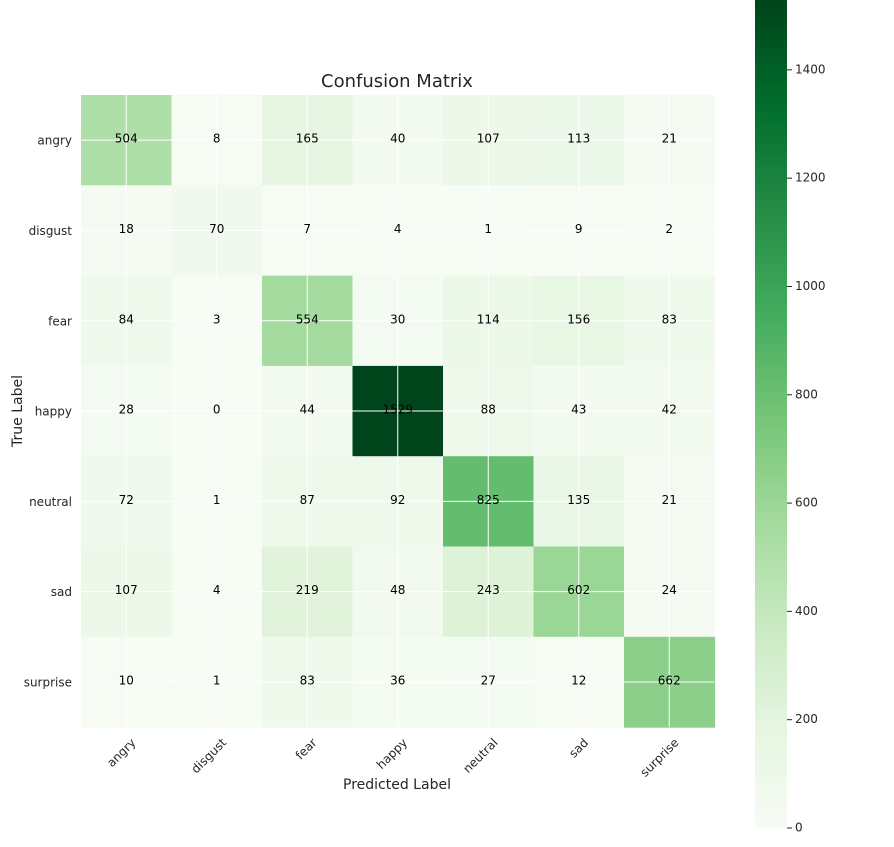  Describe the element at coordinates (799, 828) in the screenshot. I see `colorbar-tick-label: 0` at that location.